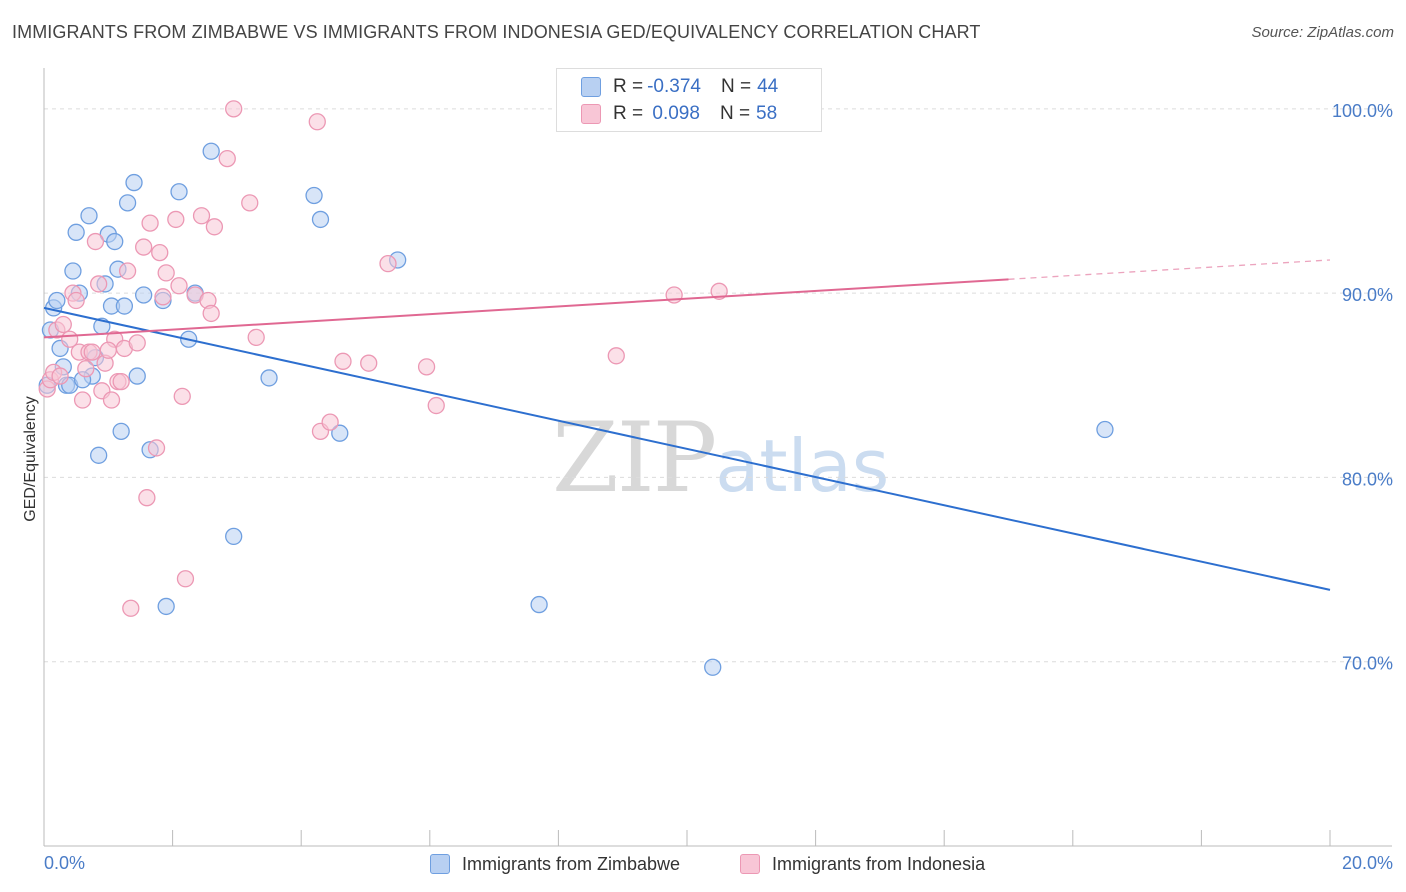 This screenshot has width=1406, height=892. What do you see at coordinates (802, 466) in the screenshot?
I see `watermark-atlas: atlas` at bounding box center [802, 466].